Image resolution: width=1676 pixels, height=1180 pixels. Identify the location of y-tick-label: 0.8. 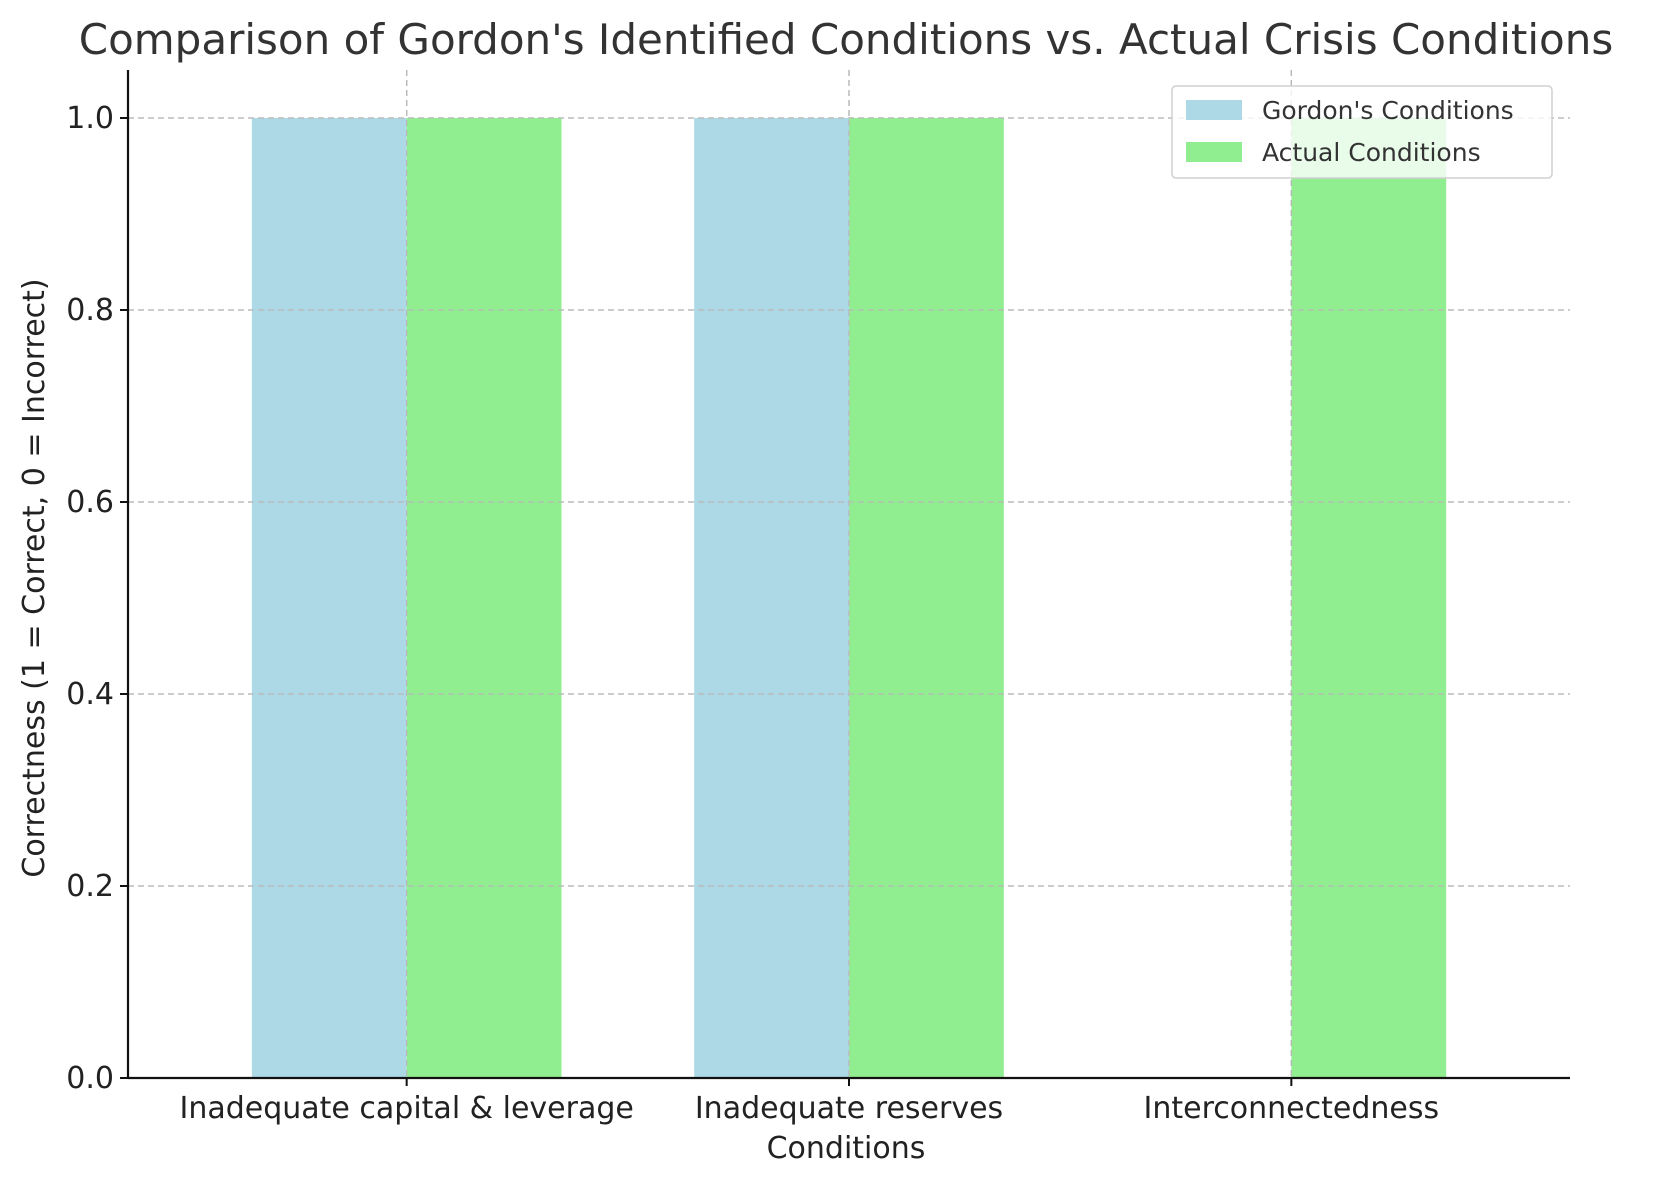
(90, 310).